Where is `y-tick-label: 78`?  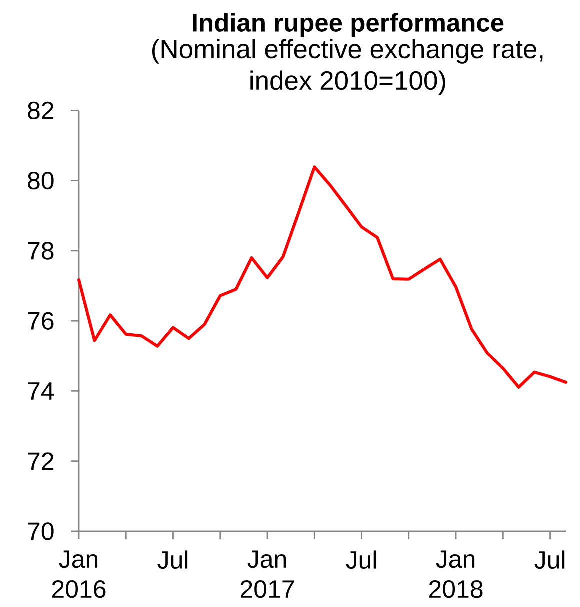
y-tick-label: 78 is located at coordinates (41, 251).